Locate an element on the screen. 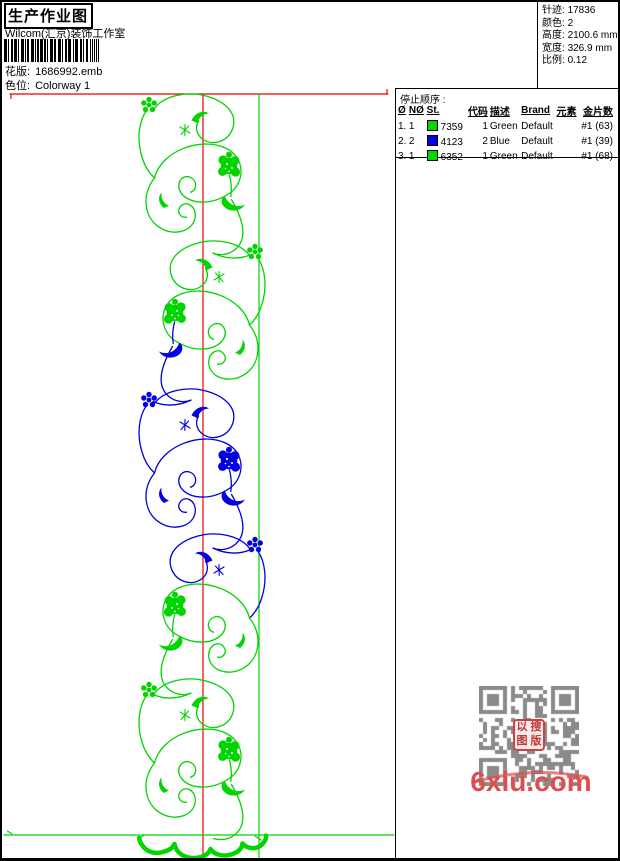 The height and width of the screenshot is (861, 620). panel-divider is located at coordinates (395, 473).